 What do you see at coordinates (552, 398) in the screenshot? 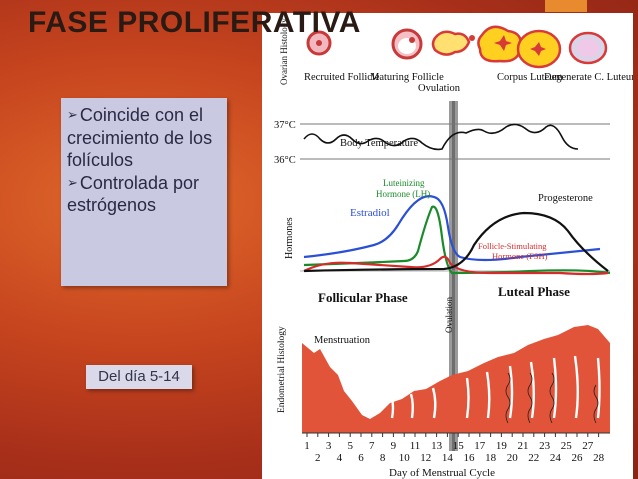
I see `spiral-arteries` at bounding box center [552, 398].